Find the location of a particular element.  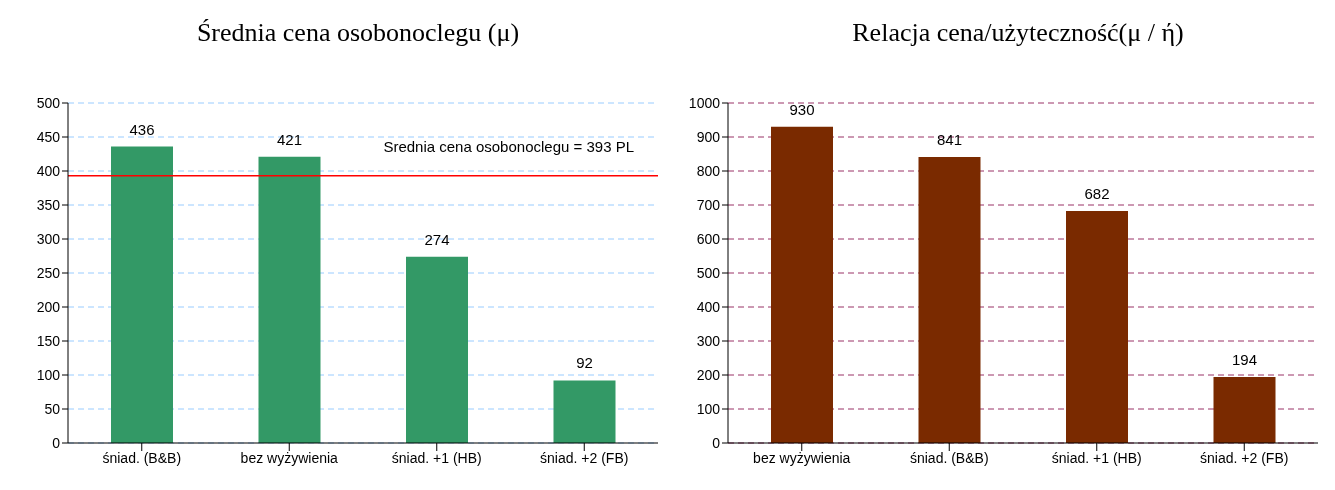

data-label: 436 is located at coordinates (142, 129).